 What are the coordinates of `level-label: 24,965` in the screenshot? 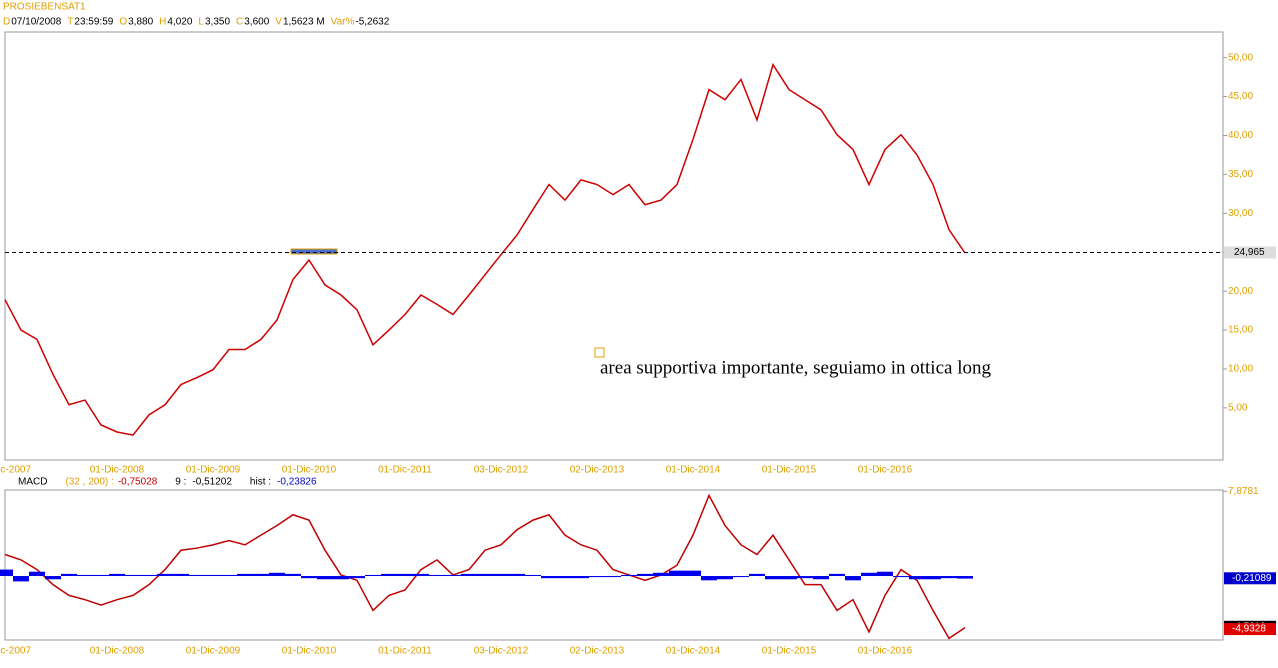 It's located at (1249, 252).